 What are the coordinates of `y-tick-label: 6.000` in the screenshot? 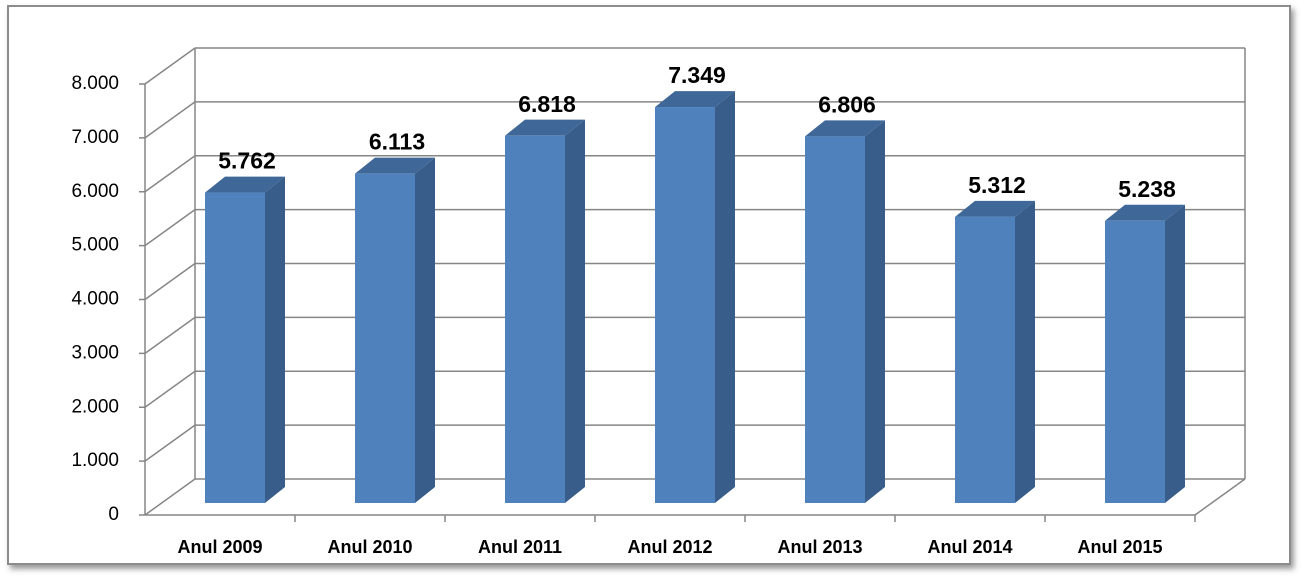 It's located at (95, 191).